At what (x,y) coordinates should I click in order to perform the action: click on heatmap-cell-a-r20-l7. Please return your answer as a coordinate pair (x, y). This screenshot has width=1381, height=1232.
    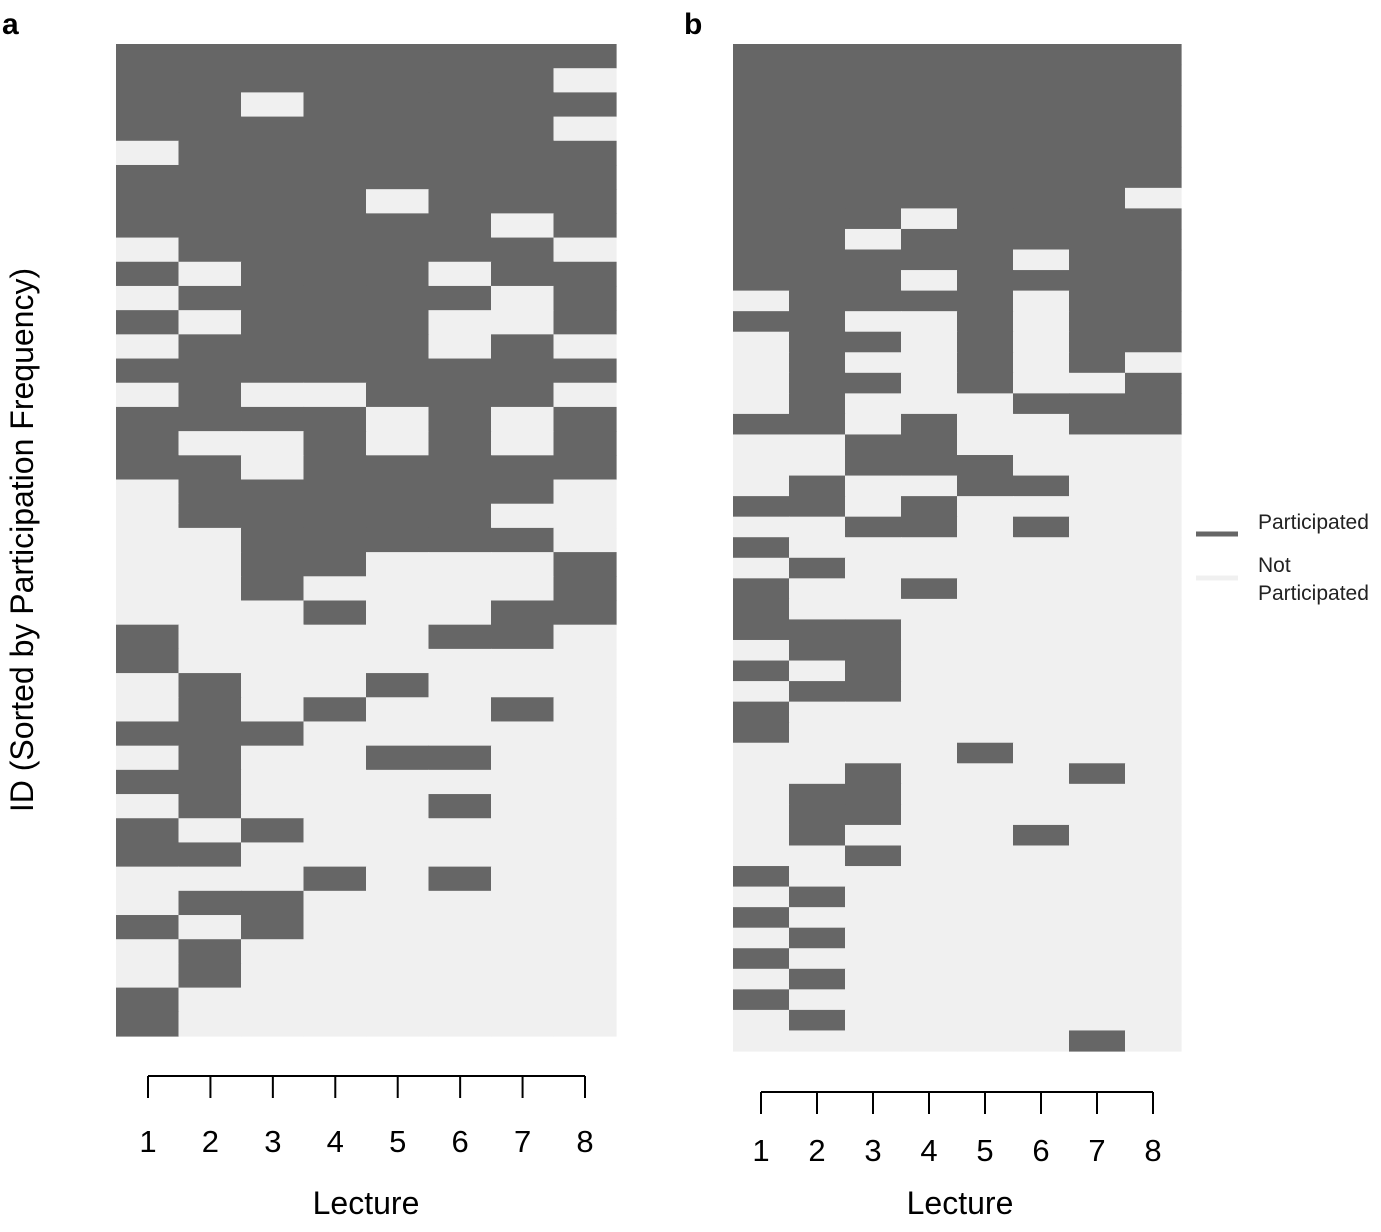
    Looking at the image, I should click on (523, 516).